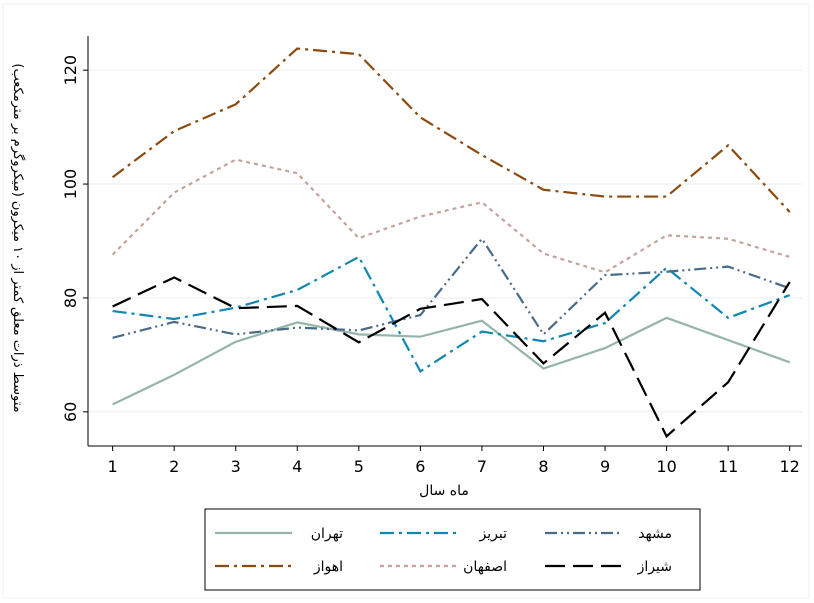  Describe the element at coordinates (70, 70) in the screenshot. I see `y-tick-label-120: 120` at that location.